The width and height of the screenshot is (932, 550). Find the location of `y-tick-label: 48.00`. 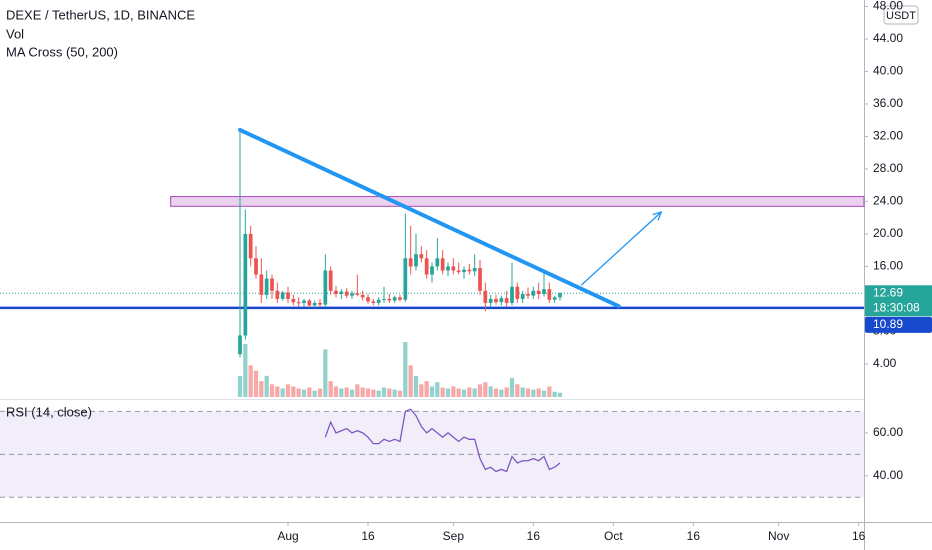

y-tick-label: 48.00 is located at coordinates (888, 6).